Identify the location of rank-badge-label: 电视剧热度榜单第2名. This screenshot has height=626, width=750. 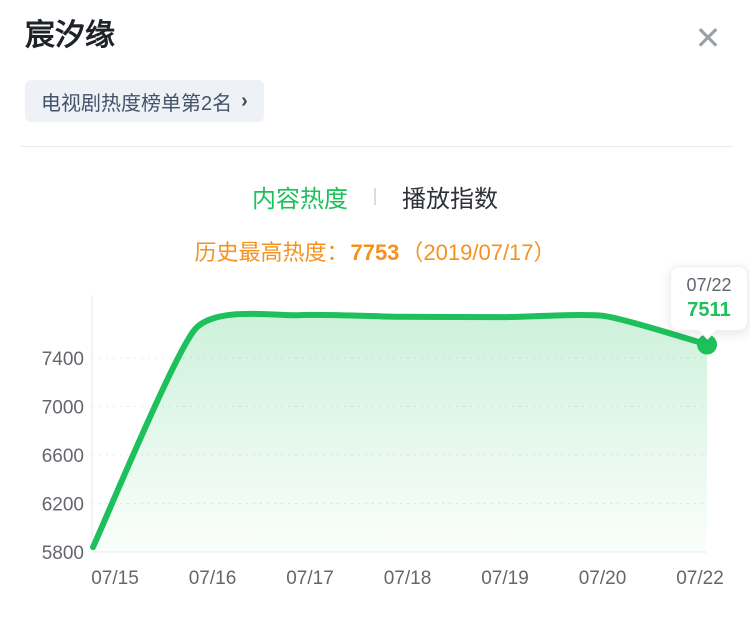
(137, 103).